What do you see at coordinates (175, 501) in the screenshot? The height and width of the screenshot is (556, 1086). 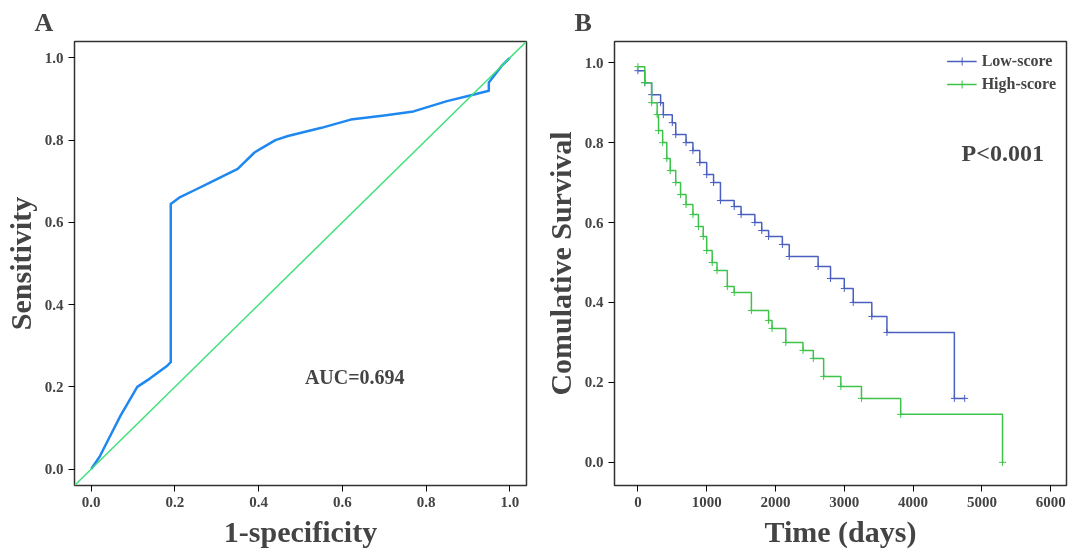 I see `x-tick-label: 0.2` at bounding box center [175, 501].